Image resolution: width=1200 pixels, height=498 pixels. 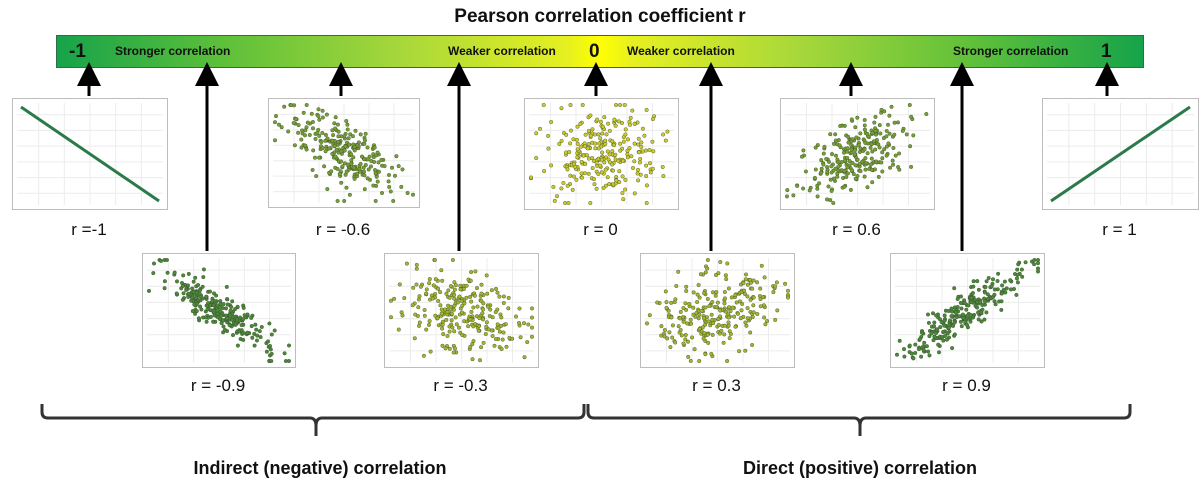 What do you see at coordinates (717, 310) in the screenshot?
I see `scatter-plot` at bounding box center [717, 310].